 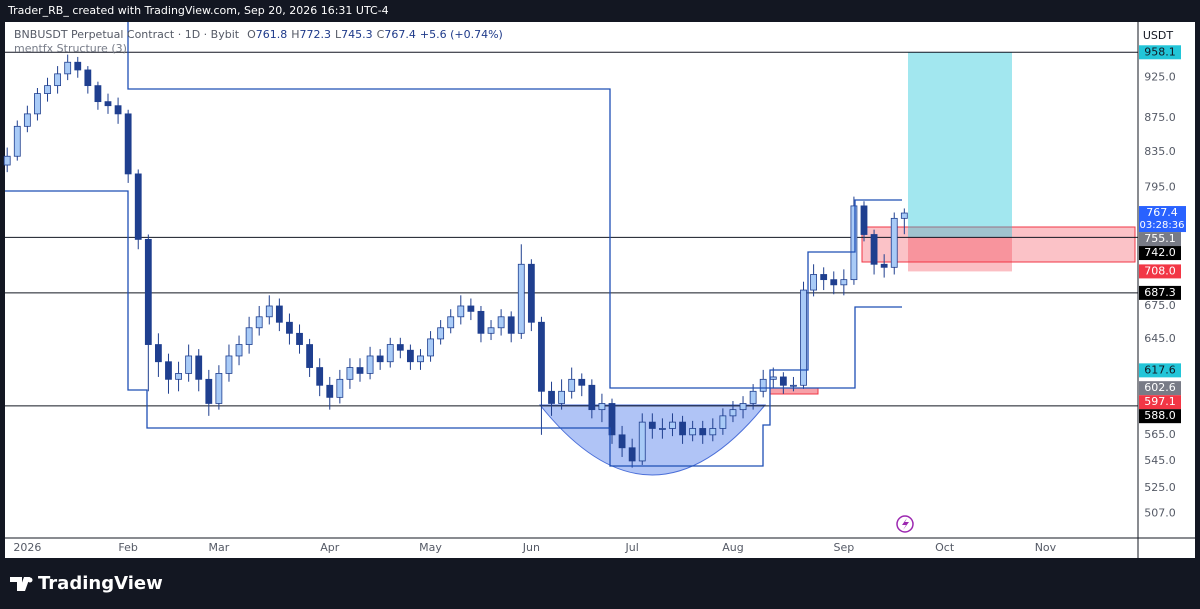 What do you see at coordinates (1160, 369) in the screenshot?
I see `price-tag-label: 617.6` at bounding box center [1160, 369].